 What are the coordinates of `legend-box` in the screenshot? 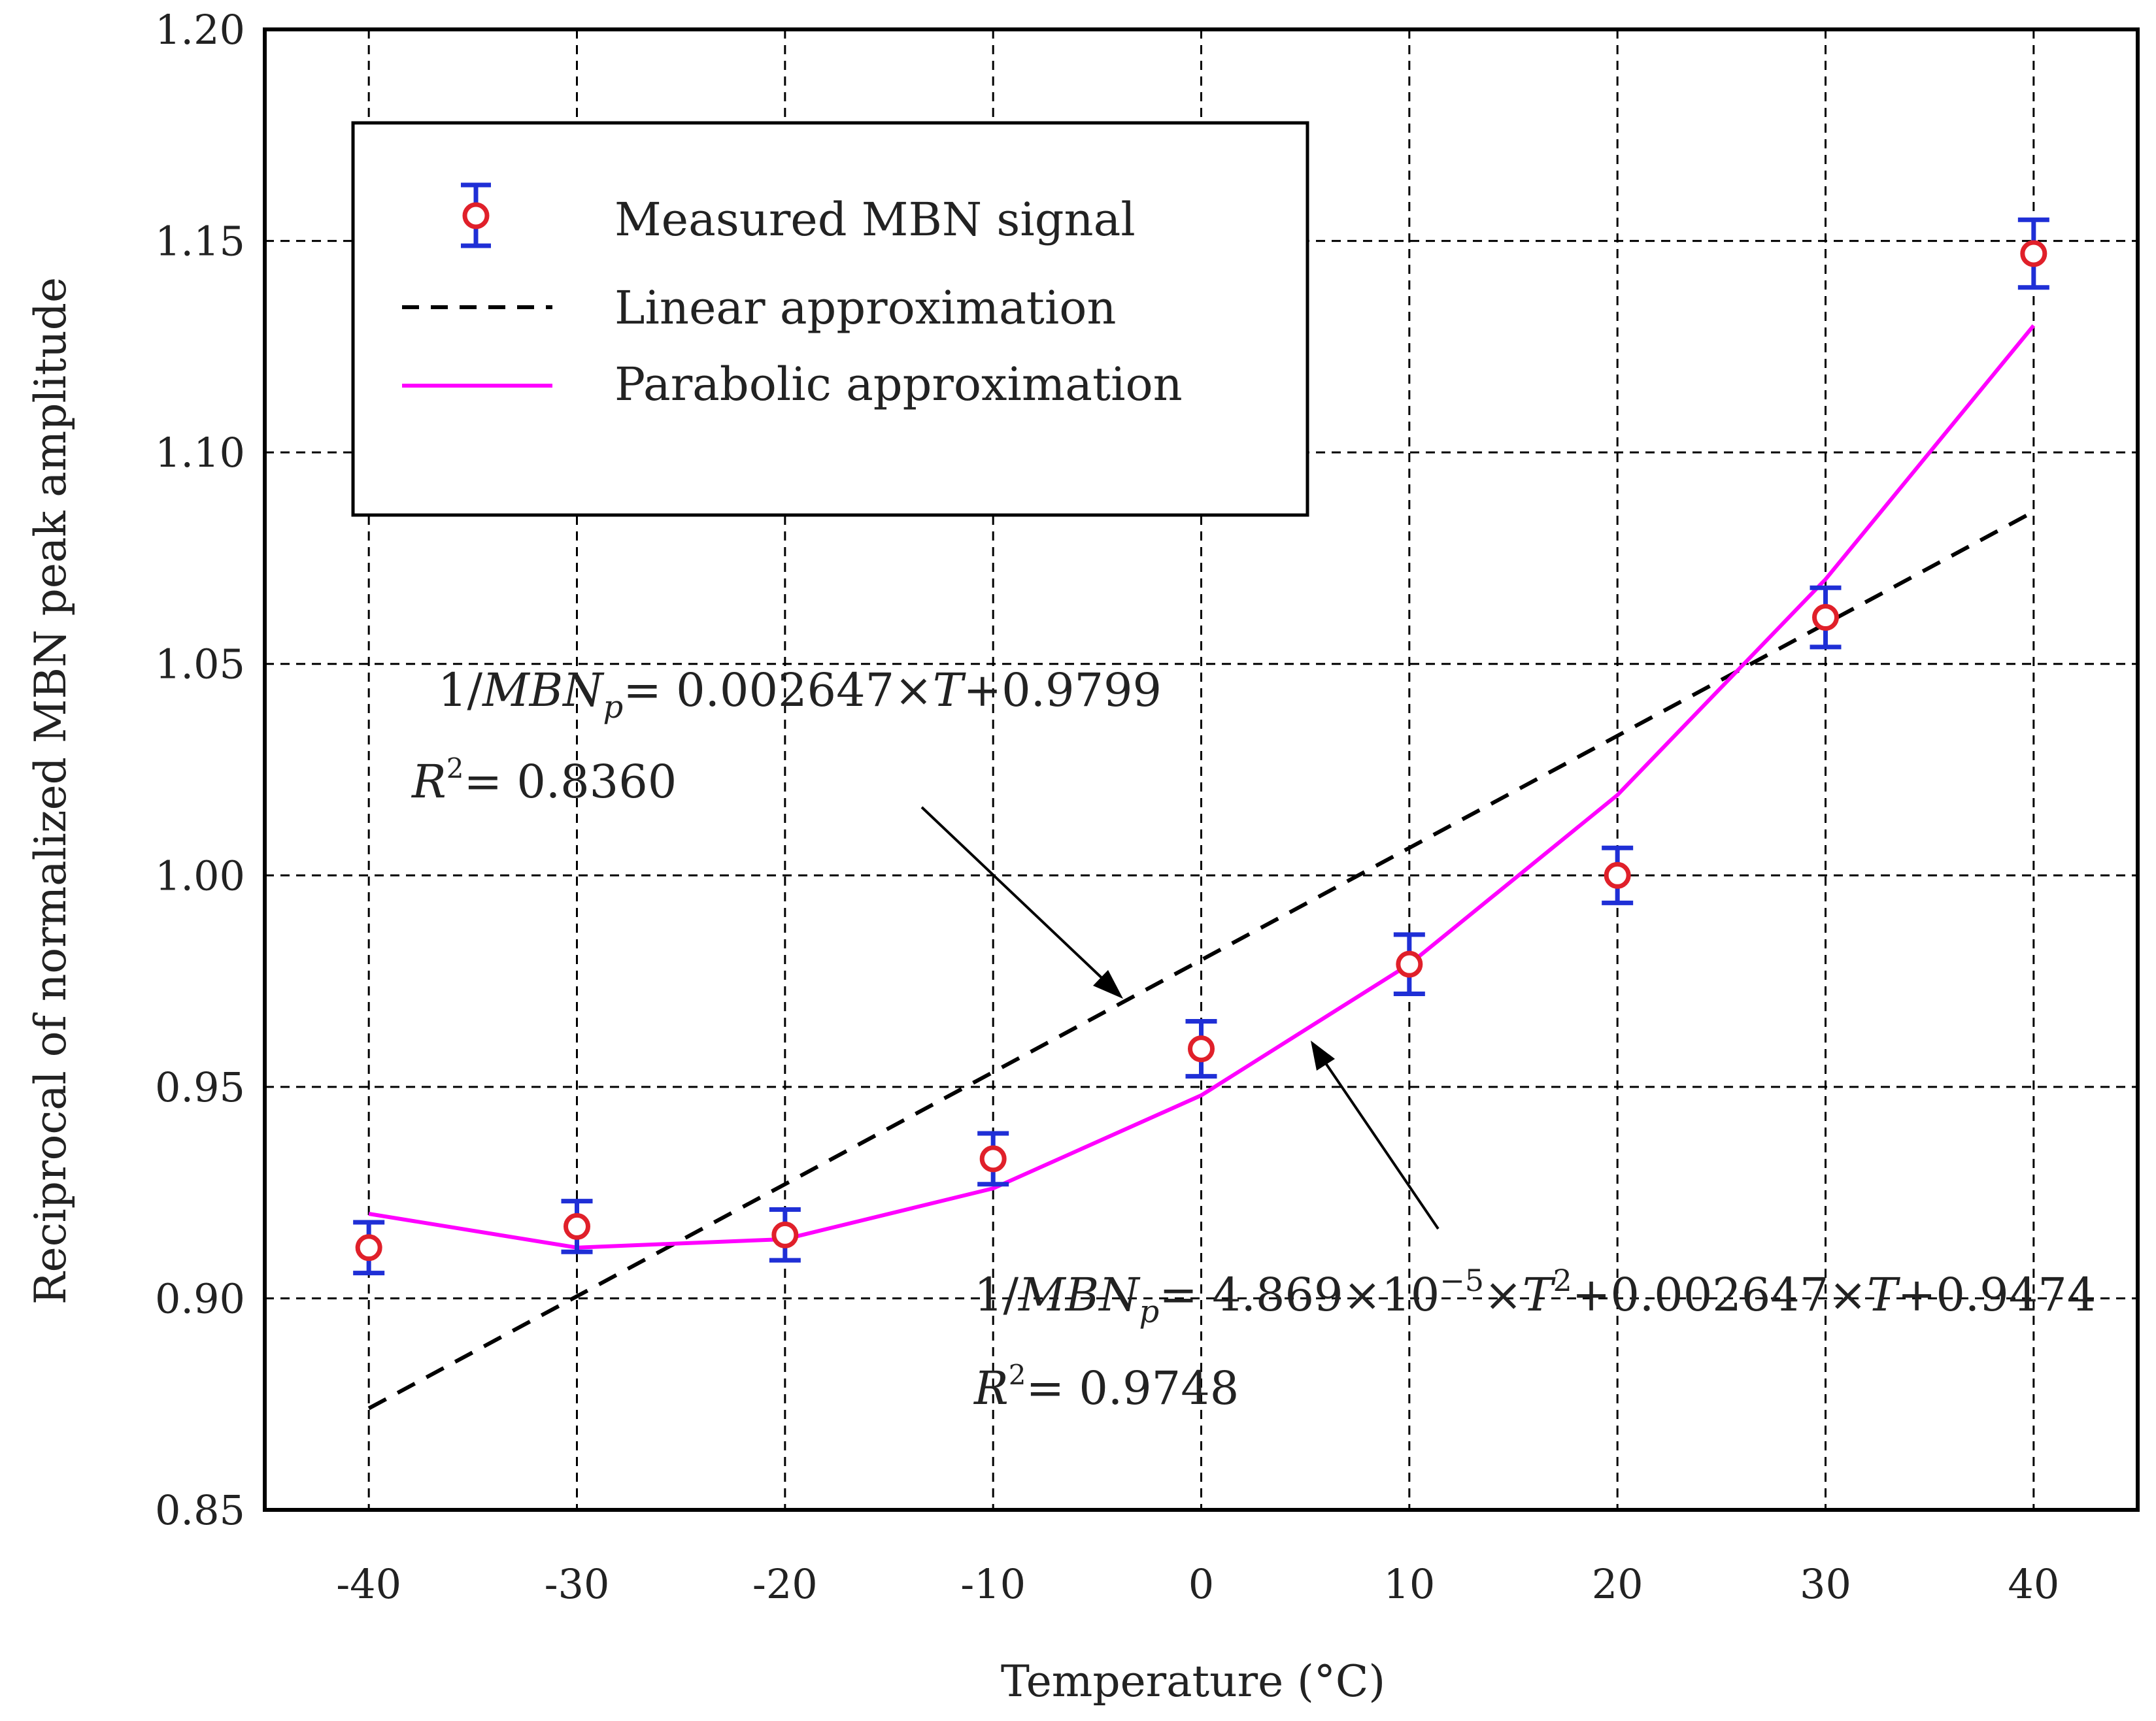 It's located at (830, 319).